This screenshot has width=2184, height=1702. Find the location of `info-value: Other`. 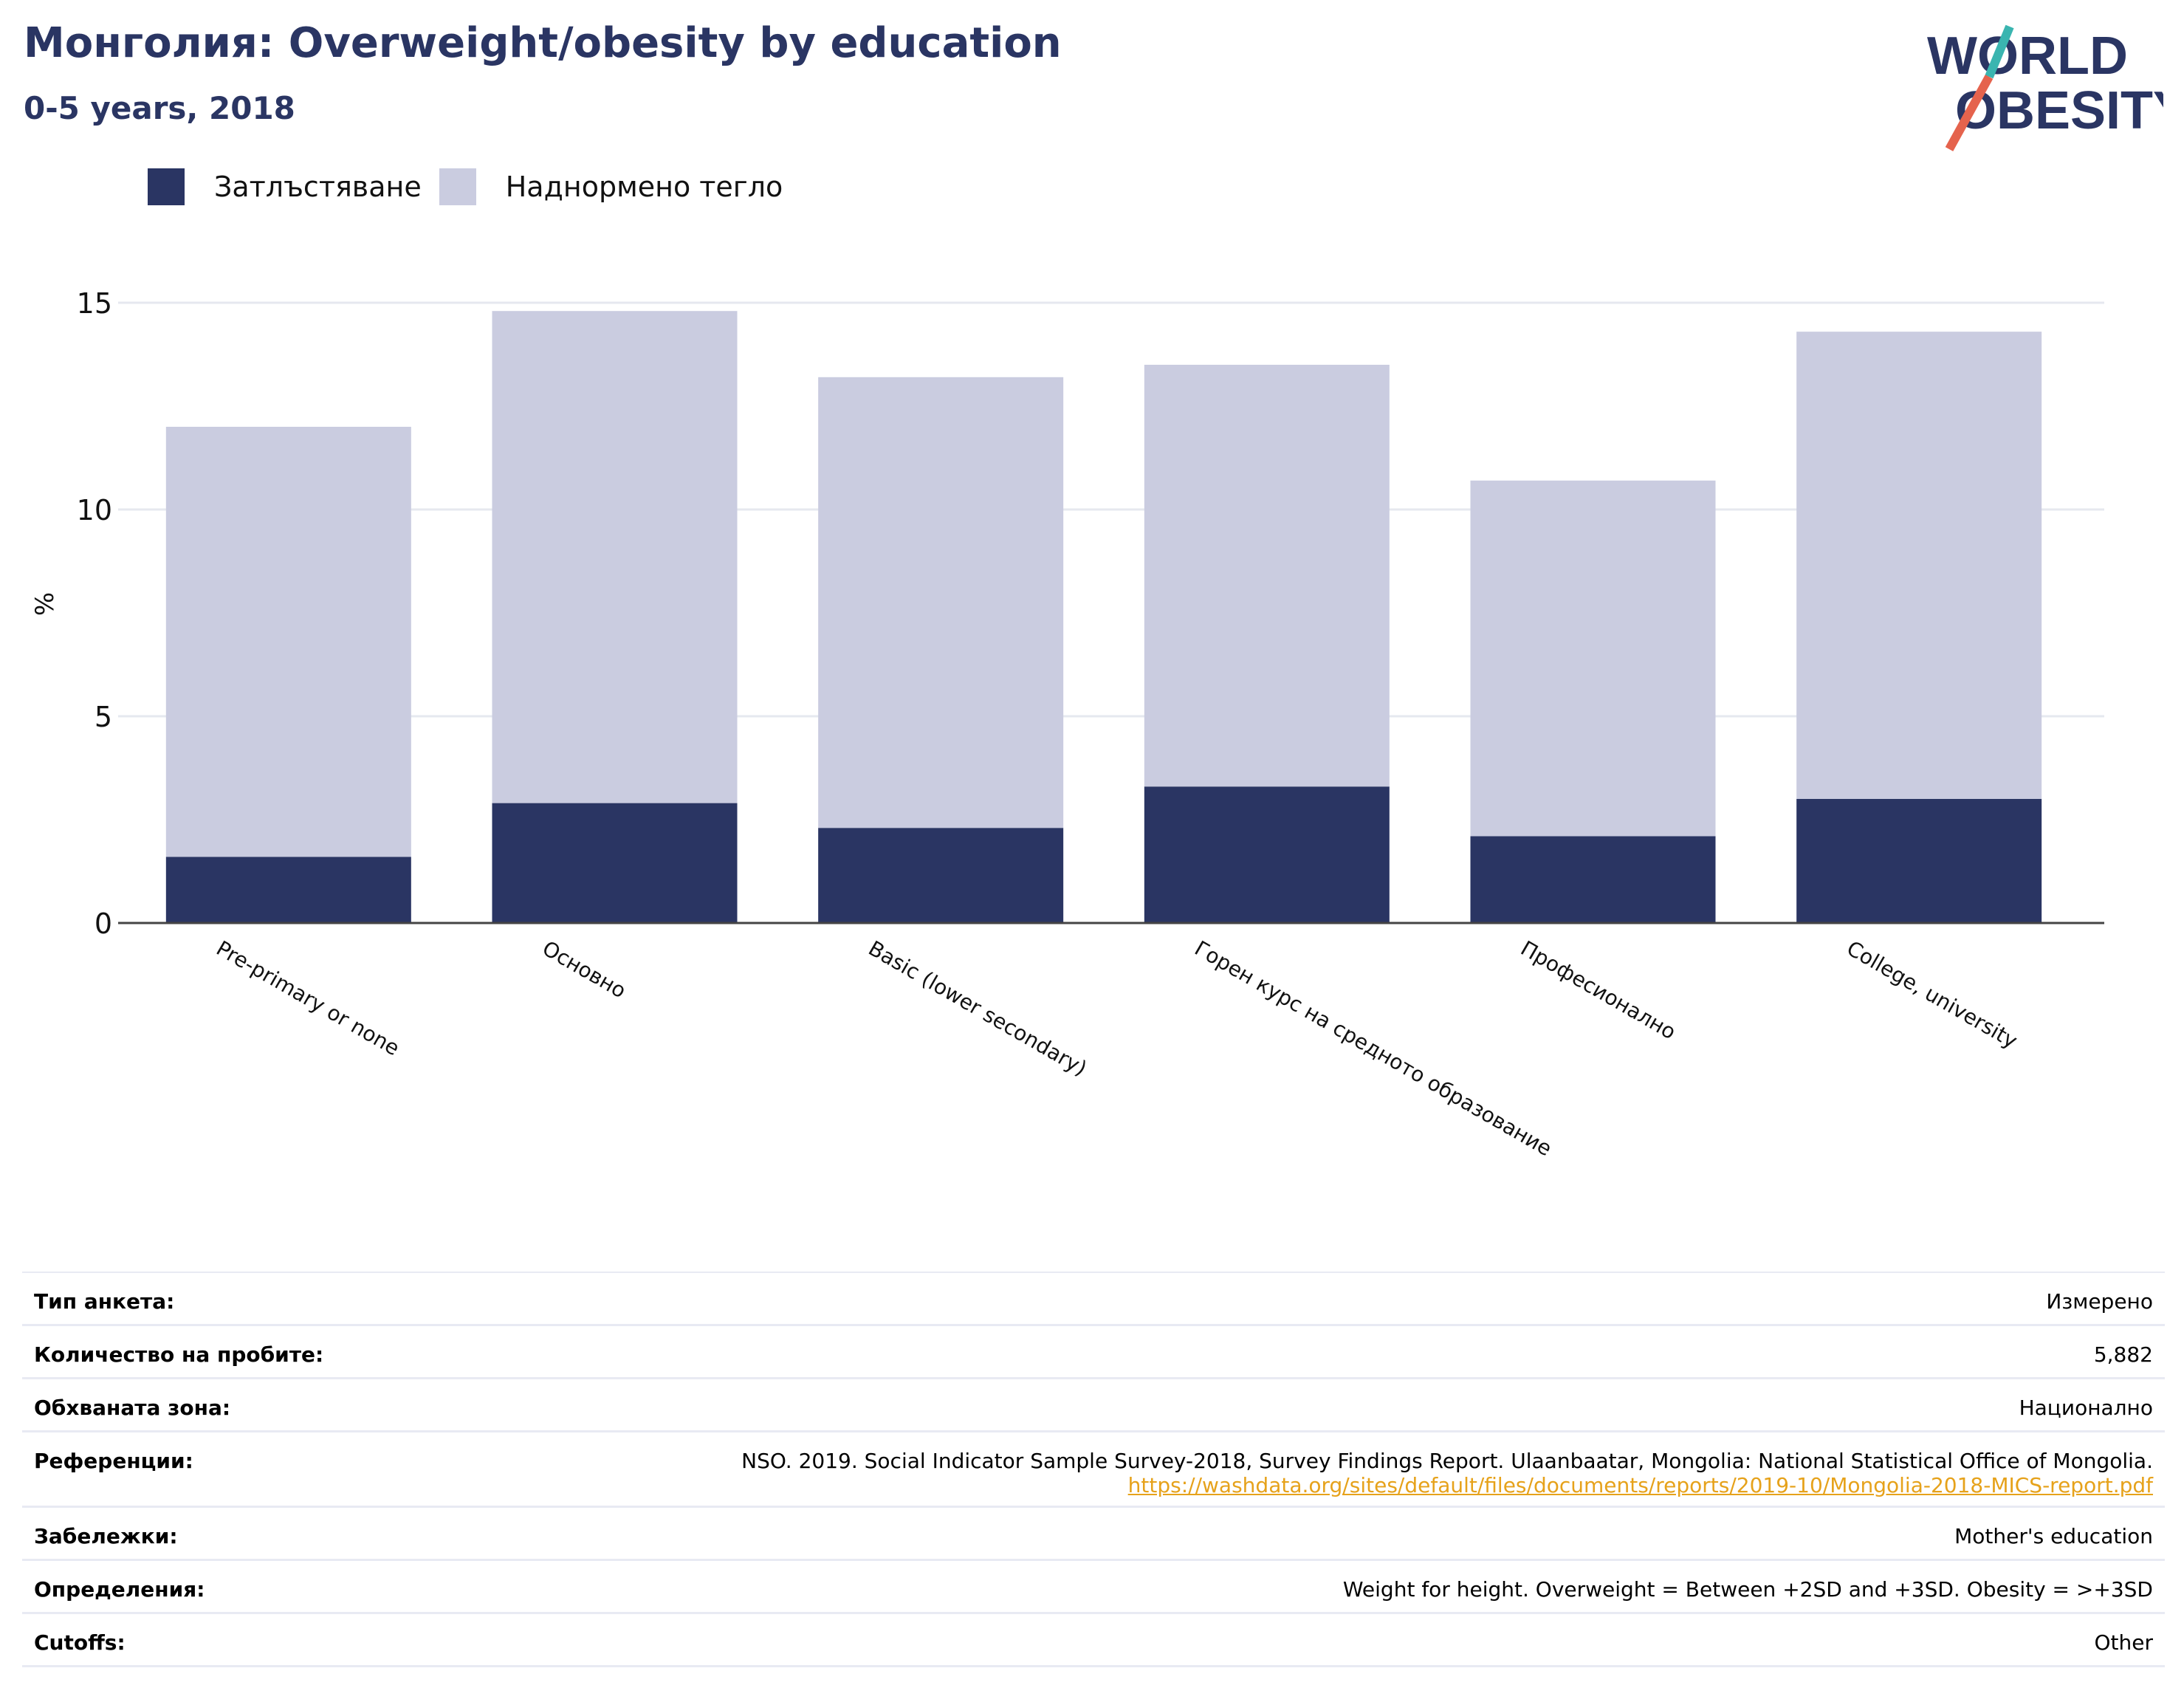

info-value: Other is located at coordinates (2123, 1642).